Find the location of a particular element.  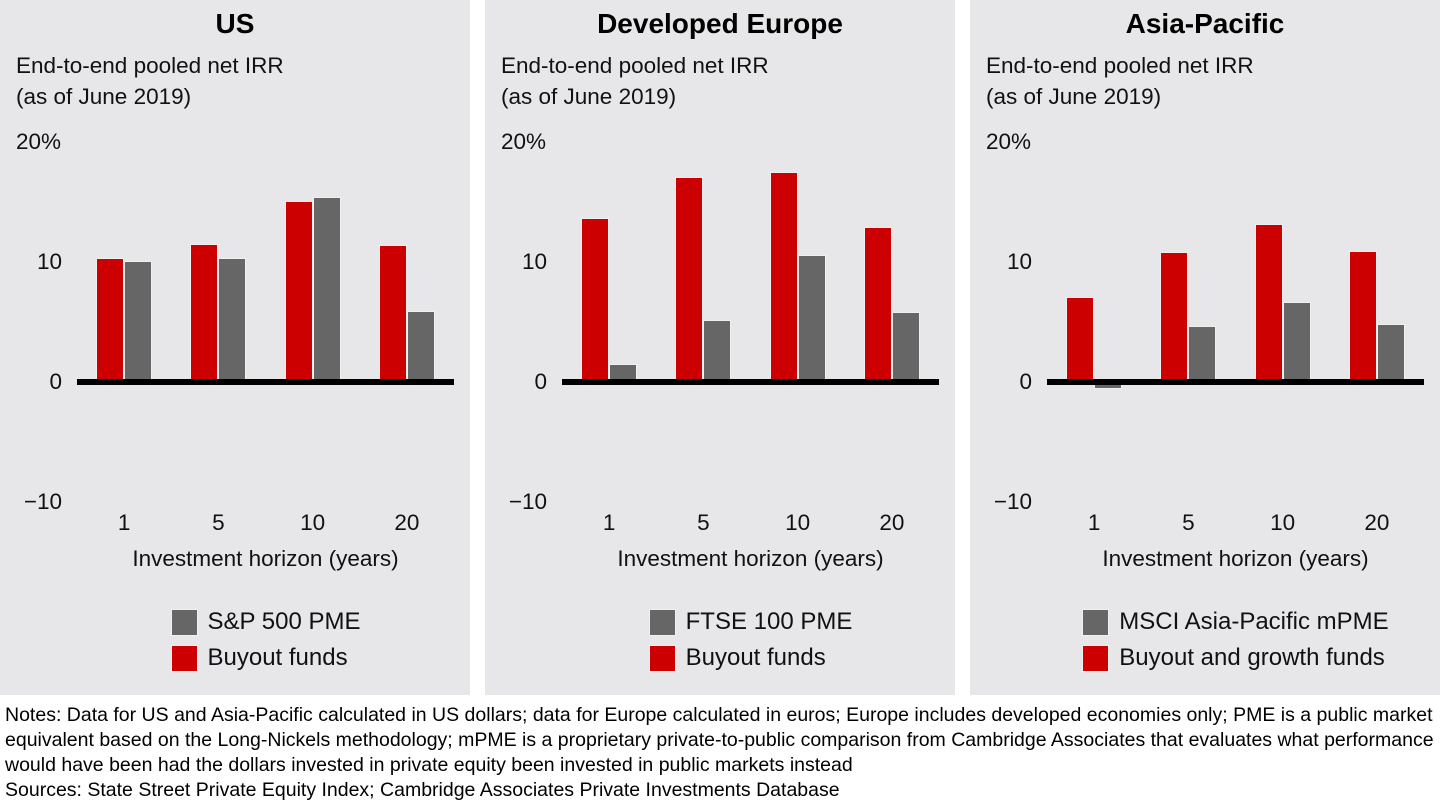

legend-label: FTSE 100 PME is located at coordinates (769, 621).